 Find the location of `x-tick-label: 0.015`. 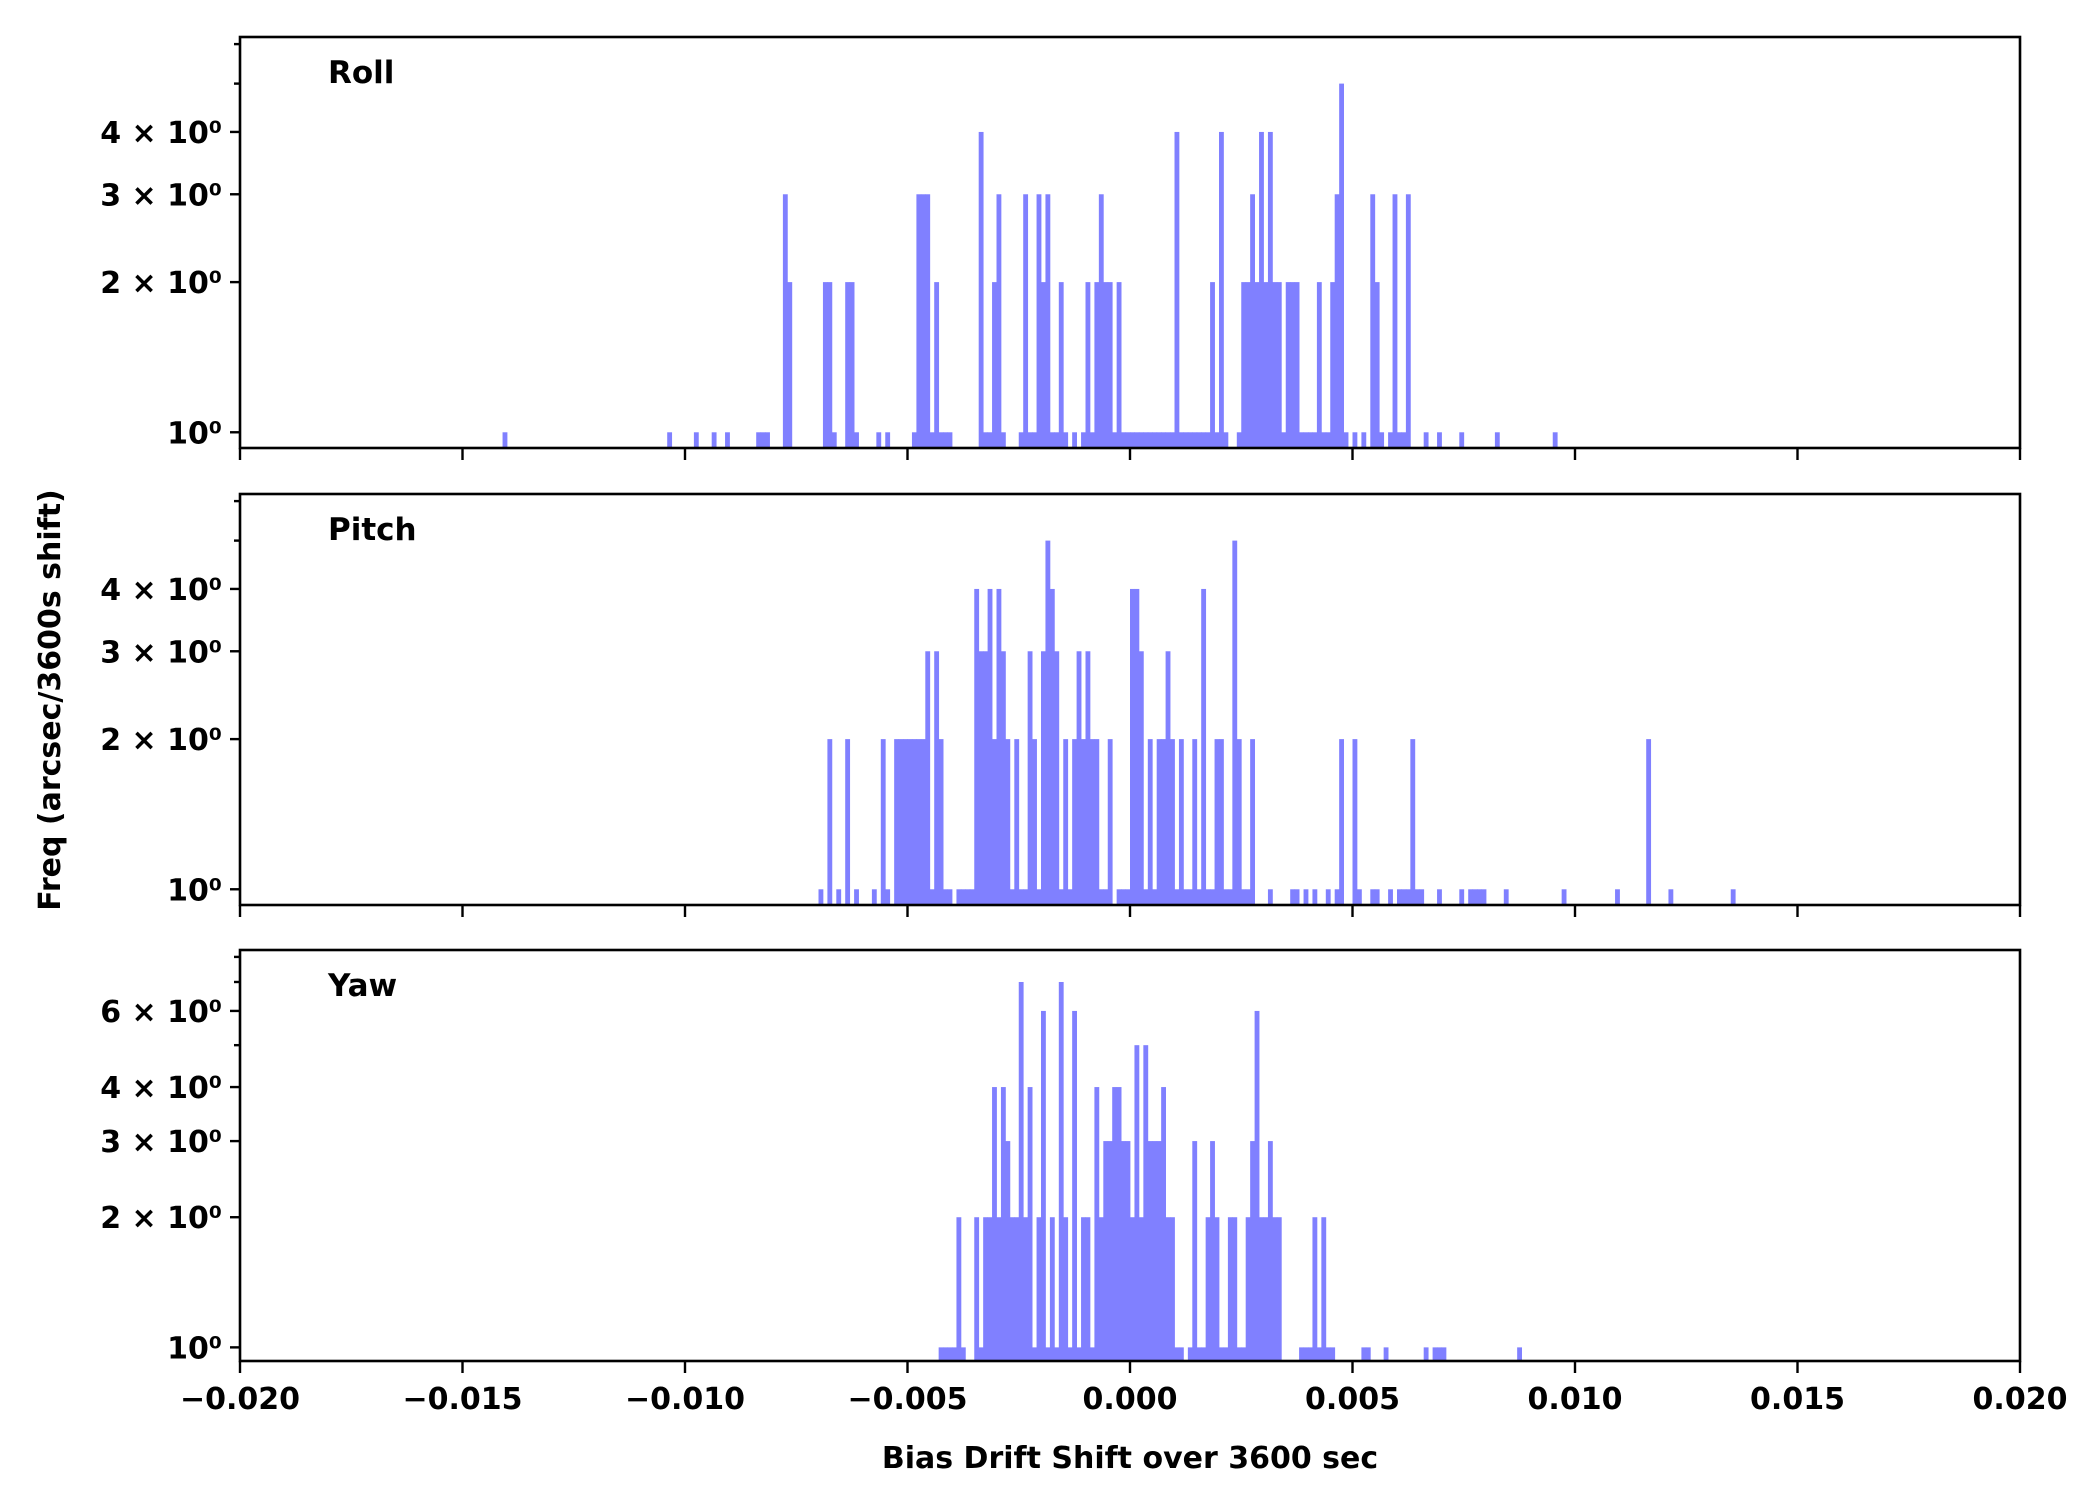

x-tick-label: 0.015 is located at coordinates (1797, 1399).